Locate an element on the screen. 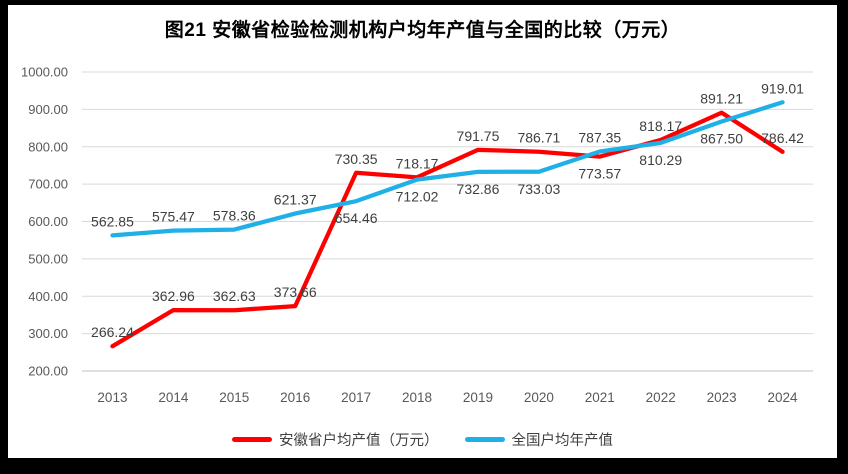 Image resolution: width=848 pixels, height=474 pixels. x-tick-label: 2020 is located at coordinates (539, 397).